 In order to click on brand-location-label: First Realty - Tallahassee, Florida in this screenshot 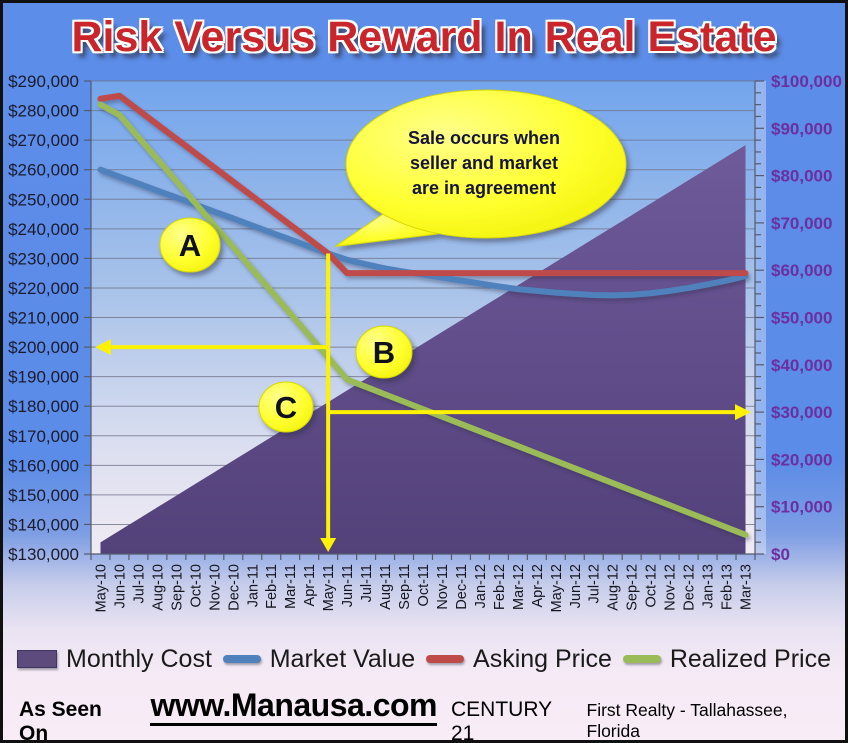, I will do `click(687, 720)`.